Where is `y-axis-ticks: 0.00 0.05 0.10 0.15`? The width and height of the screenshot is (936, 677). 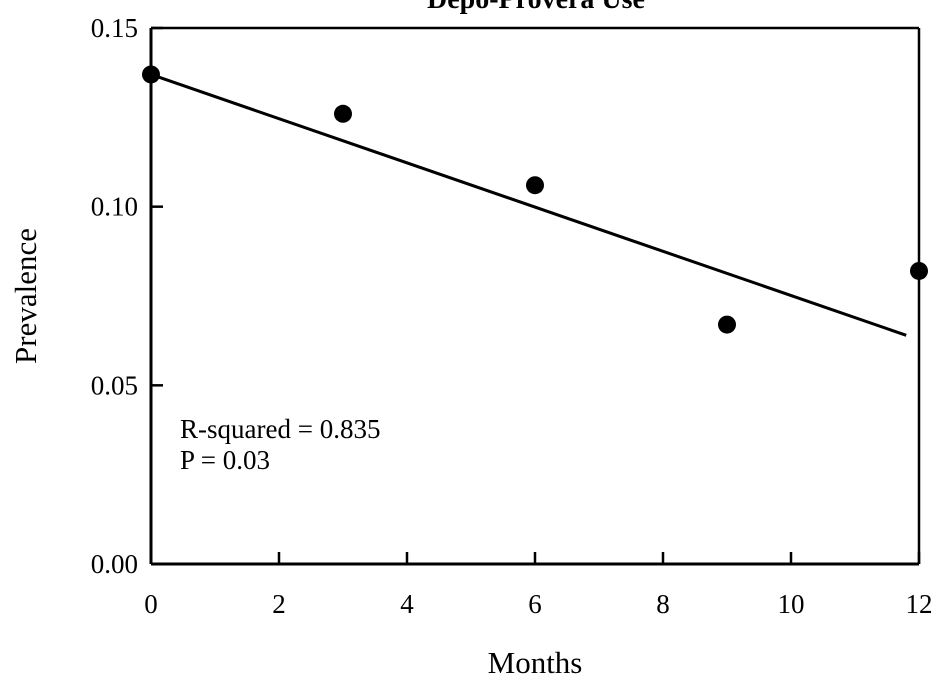
y-axis-ticks: 0.00 0.05 0.10 0.15 is located at coordinates (127, 296).